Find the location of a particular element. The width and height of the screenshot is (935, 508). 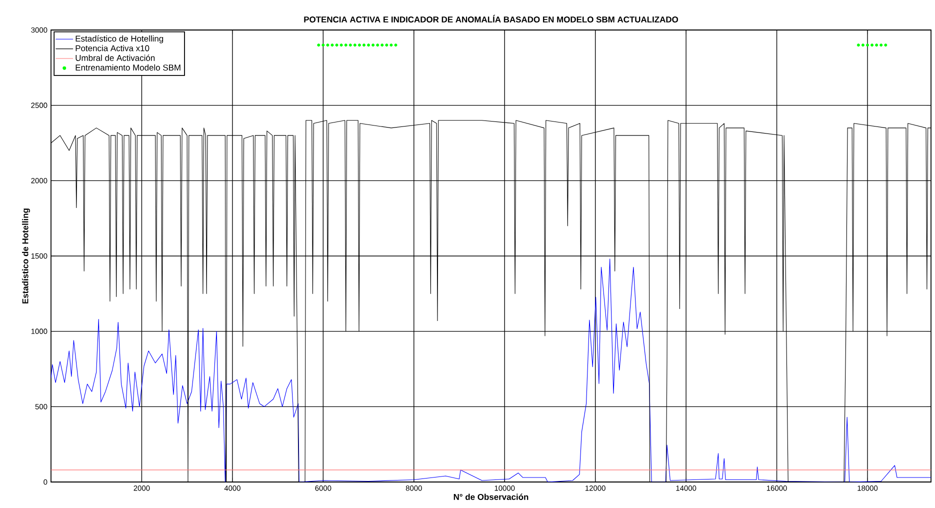

x-axis-title: N° de Observación is located at coordinates (491, 497).